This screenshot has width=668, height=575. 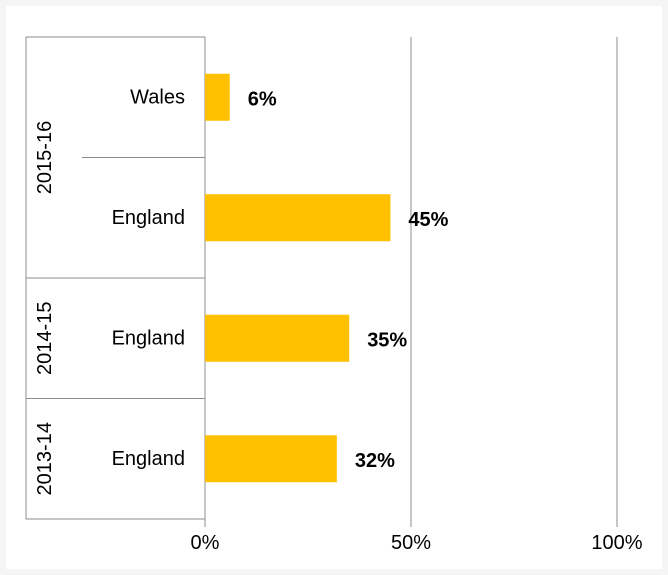 What do you see at coordinates (45, 338) in the screenshot?
I see `group-label: 2014-15` at bounding box center [45, 338].